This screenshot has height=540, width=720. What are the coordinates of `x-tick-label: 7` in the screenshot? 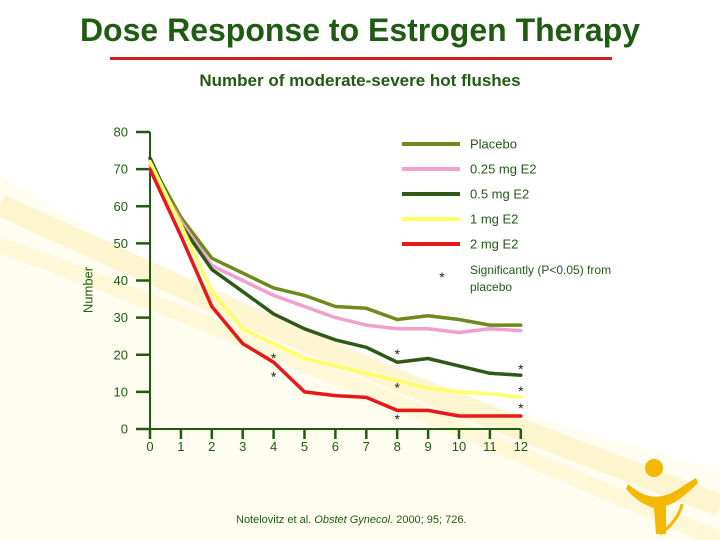 It's located at (366, 446).